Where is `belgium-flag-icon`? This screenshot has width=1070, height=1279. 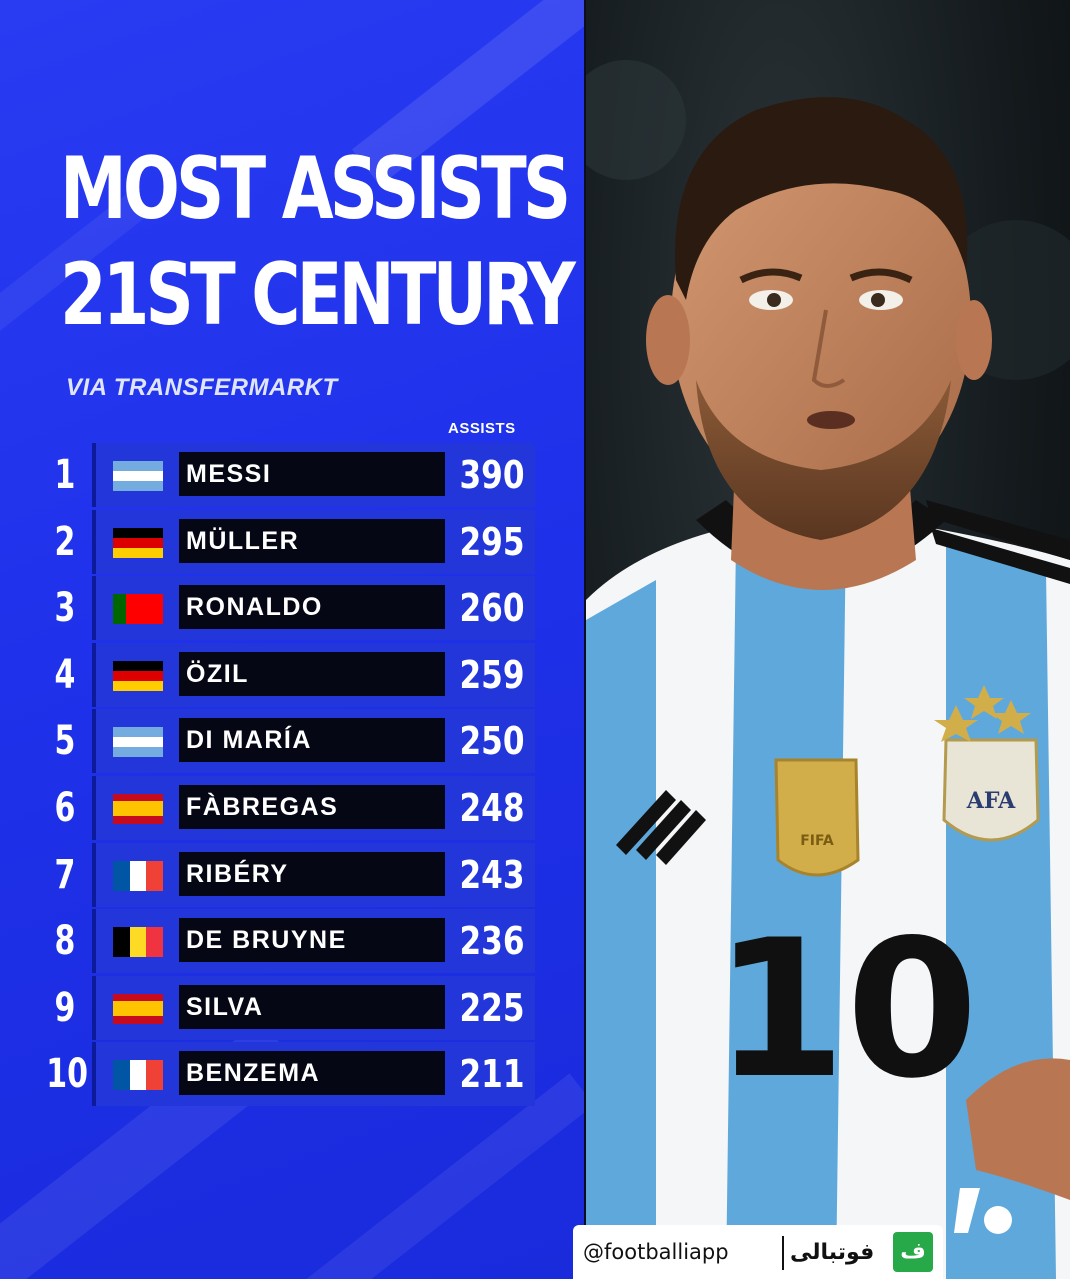 belgium-flag-icon is located at coordinates (138, 942).